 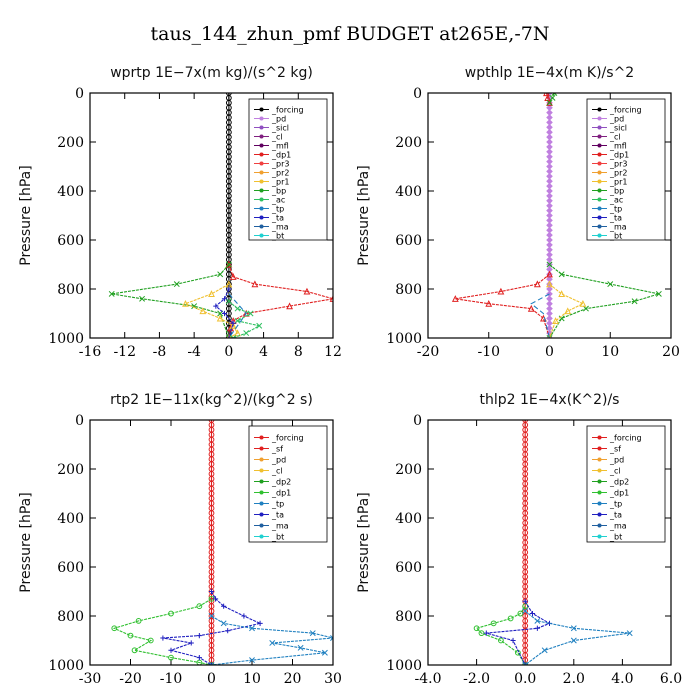 What do you see at coordinates (70, 192) in the screenshot?
I see `y-tick-label: 400` at bounding box center [70, 192].